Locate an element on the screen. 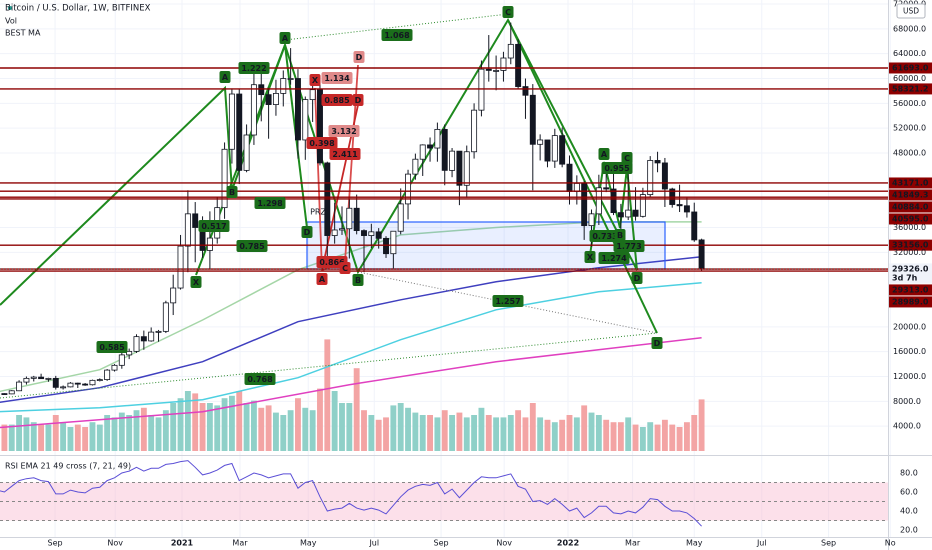 This screenshot has width=932, height=550. annotation: B is located at coordinates (358, 280).